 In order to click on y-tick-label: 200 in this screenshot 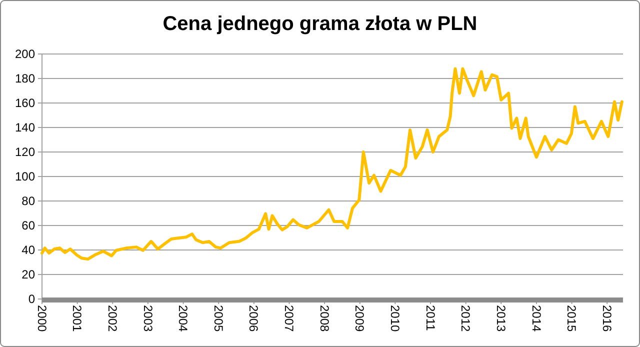, I will do `click(25, 54)`.